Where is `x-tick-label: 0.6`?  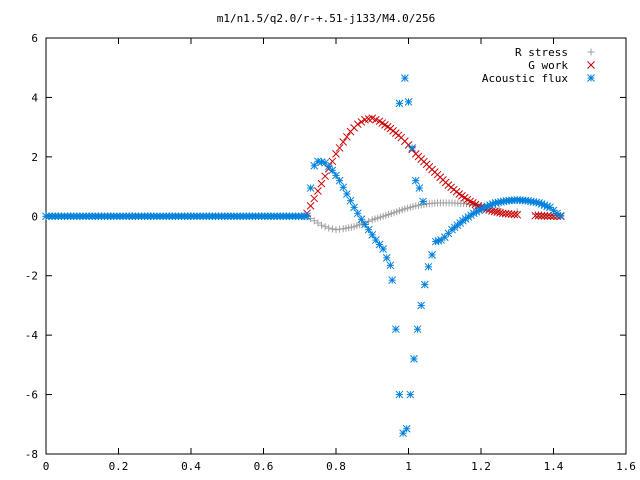 x-tick-label: 0.6 is located at coordinates (264, 466).